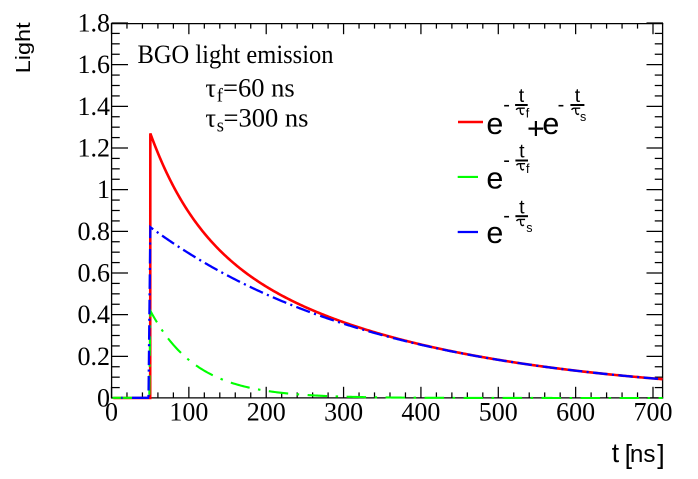 The width and height of the screenshot is (698, 479). Describe the element at coordinates (653, 412) in the screenshot. I see `svg-text: 700` at that location.